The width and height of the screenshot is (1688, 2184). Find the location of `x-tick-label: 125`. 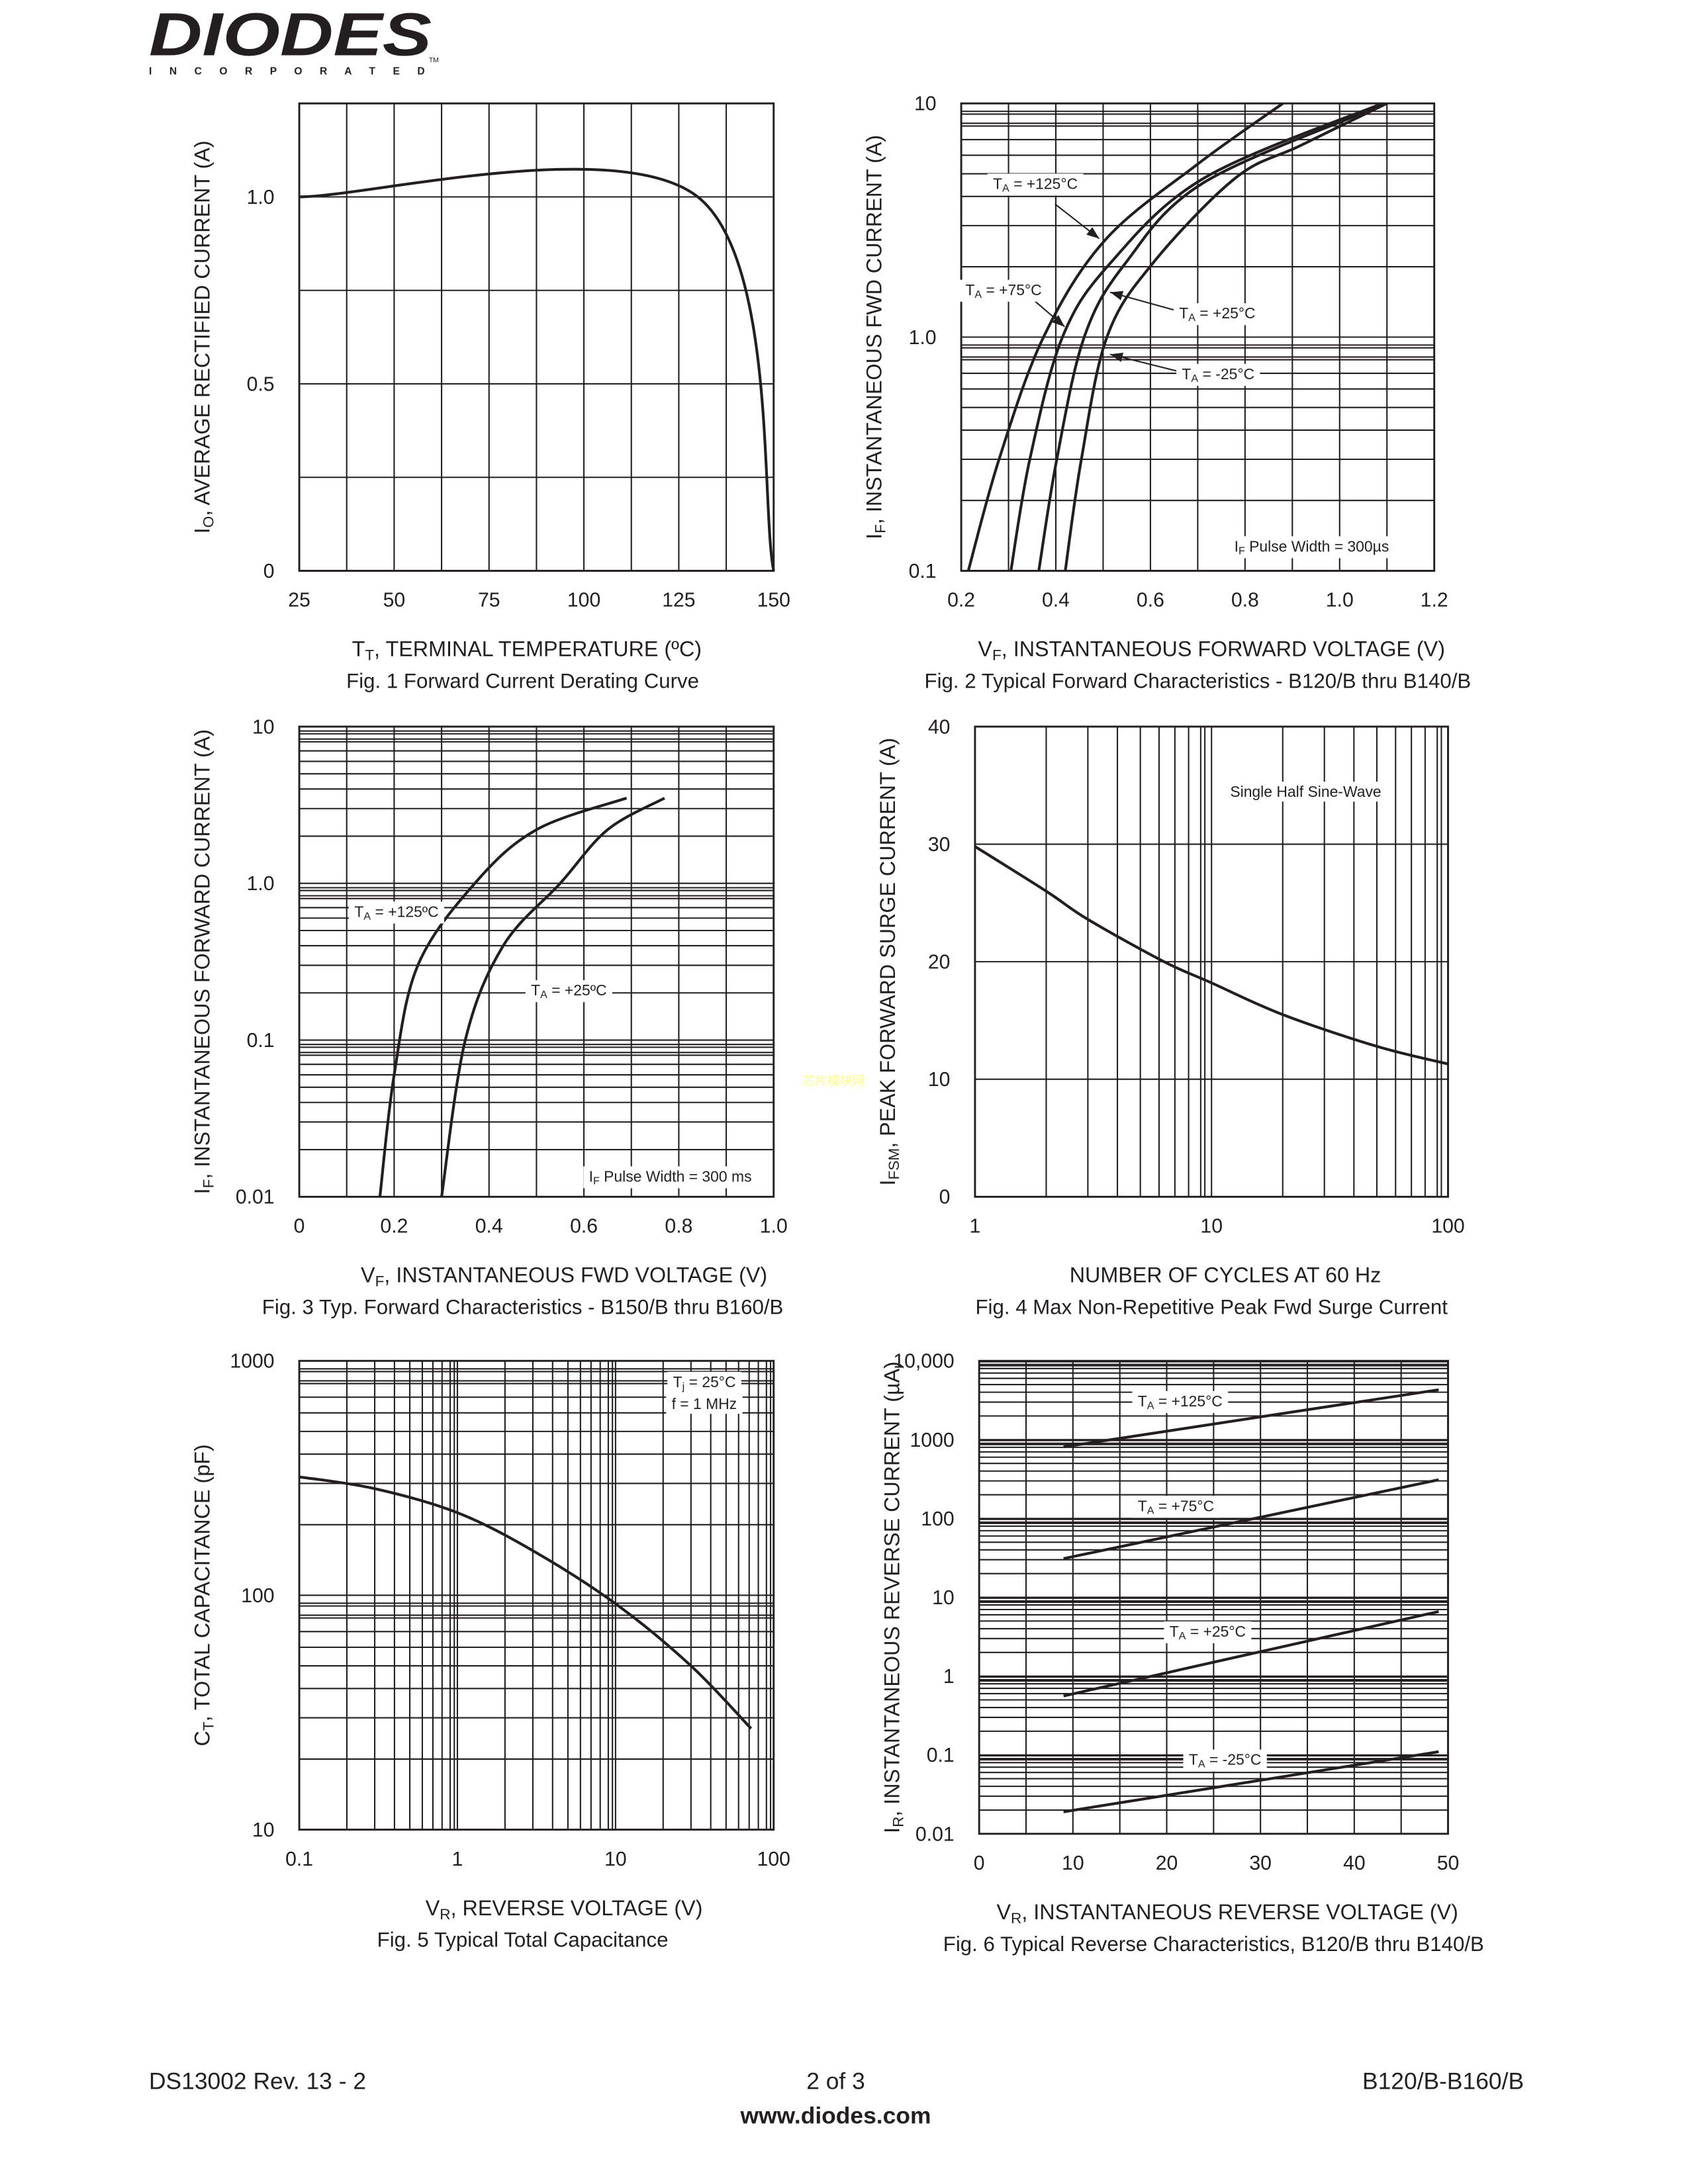

x-tick-label: 125 is located at coordinates (678, 601).